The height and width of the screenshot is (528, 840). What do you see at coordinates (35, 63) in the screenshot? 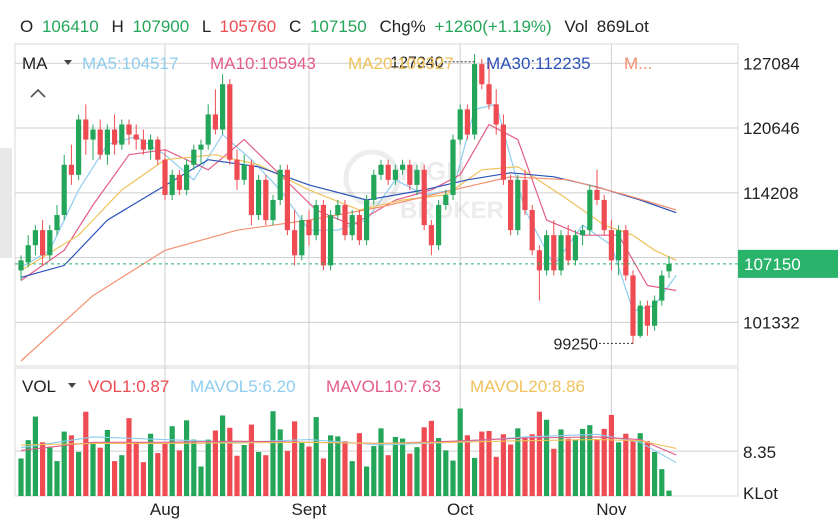
I see `ma-selector: MA` at bounding box center [35, 63].